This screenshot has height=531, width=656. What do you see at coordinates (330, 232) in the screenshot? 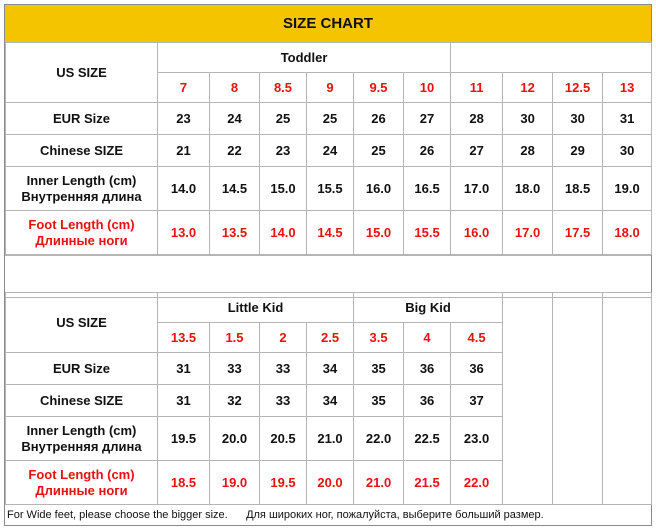
I see `foot-length-cell: 14.5` at bounding box center [330, 232].